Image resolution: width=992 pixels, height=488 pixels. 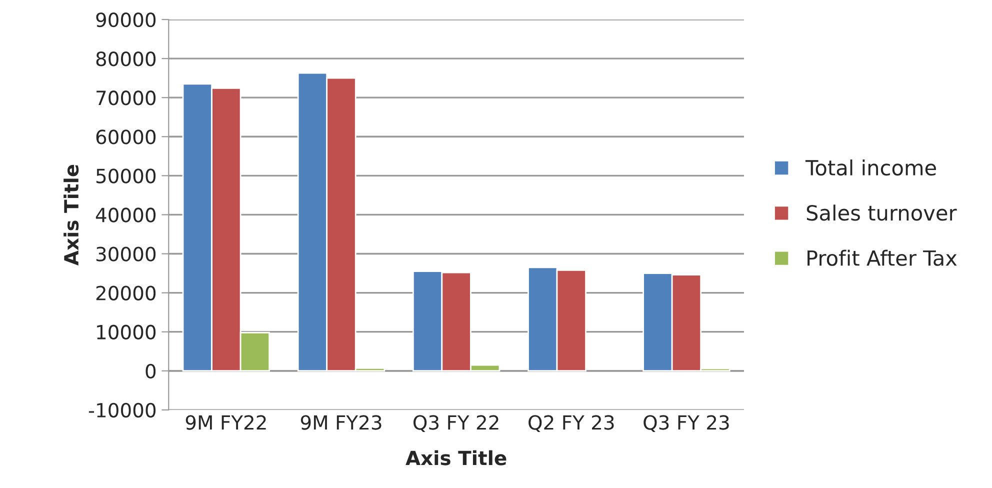 What do you see at coordinates (151, 371) in the screenshot?
I see `y-tick-label: 0` at bounding box center [151, 371].